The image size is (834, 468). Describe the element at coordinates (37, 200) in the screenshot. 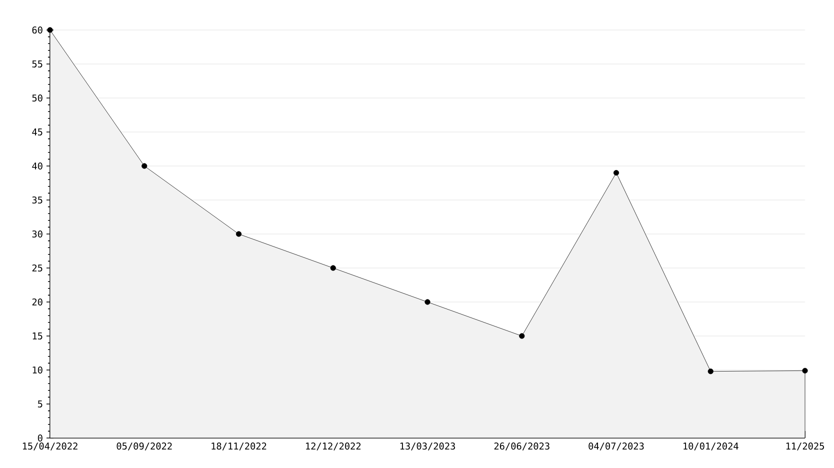

I see `y-tick-label: 35` at that location.